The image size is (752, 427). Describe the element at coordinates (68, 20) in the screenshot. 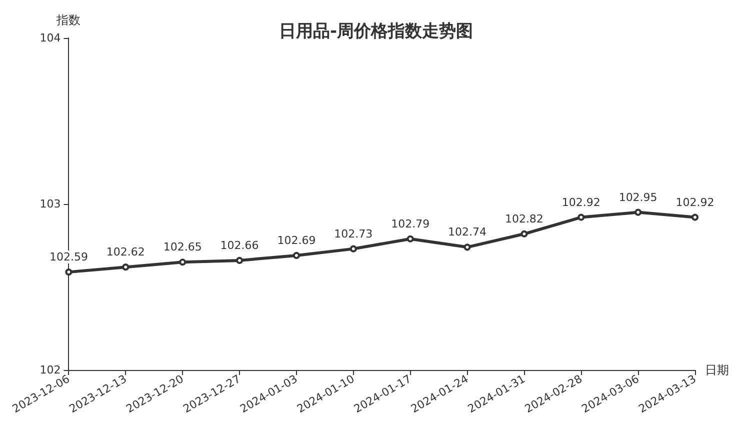

I see `y-axis-title: 指数` at that location.